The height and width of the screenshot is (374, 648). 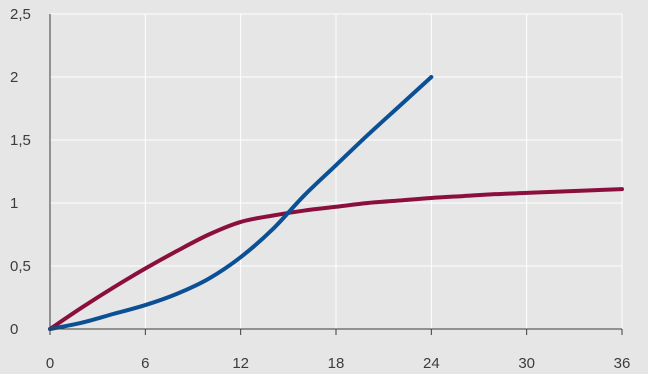 What do you see at coordinates (20, 14) in the screenshot?
I see `y-tick-label: 2,5` at bounding box center [20, 14].